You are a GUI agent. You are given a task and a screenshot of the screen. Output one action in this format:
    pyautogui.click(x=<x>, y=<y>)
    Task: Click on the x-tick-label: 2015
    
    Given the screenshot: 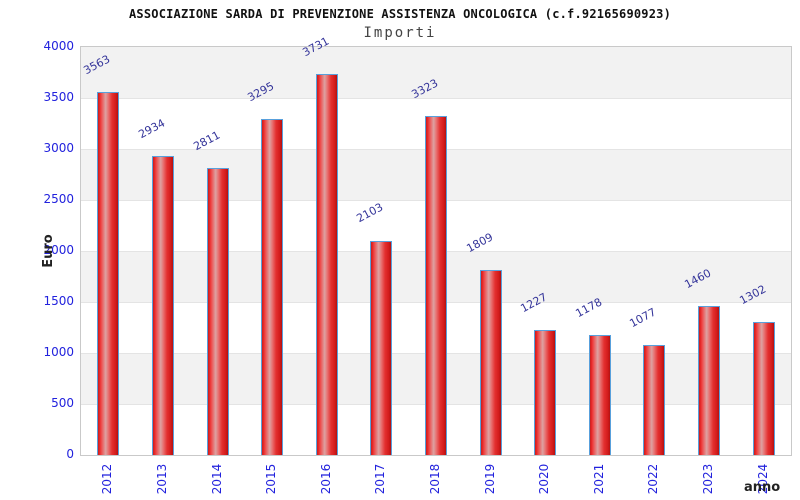 What is the action you would take?
    pyautogui.click(x=271, y=479)
    